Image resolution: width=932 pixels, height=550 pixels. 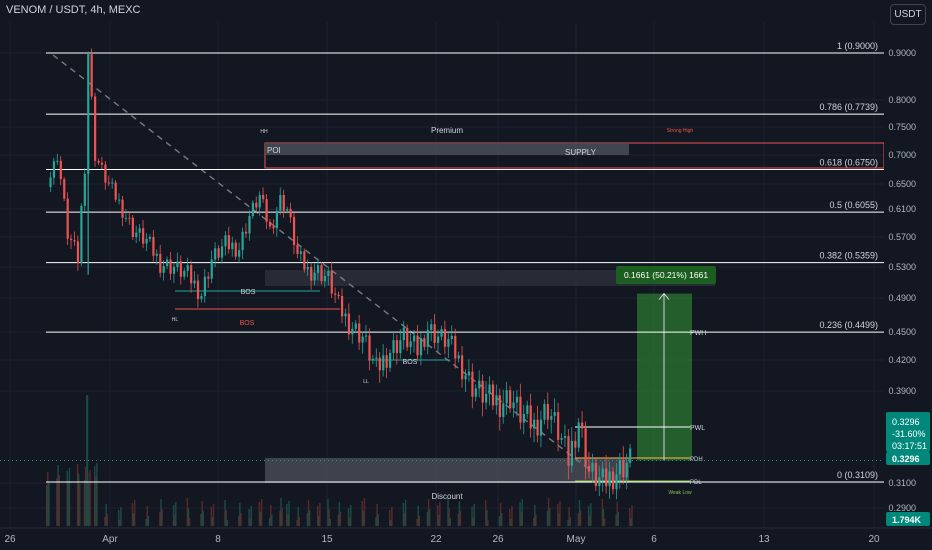 What do you see at coordinates (902, 155) in the screenshot?
I see `price-axis-tick: 0.7000` at bounding box center [902, 155].